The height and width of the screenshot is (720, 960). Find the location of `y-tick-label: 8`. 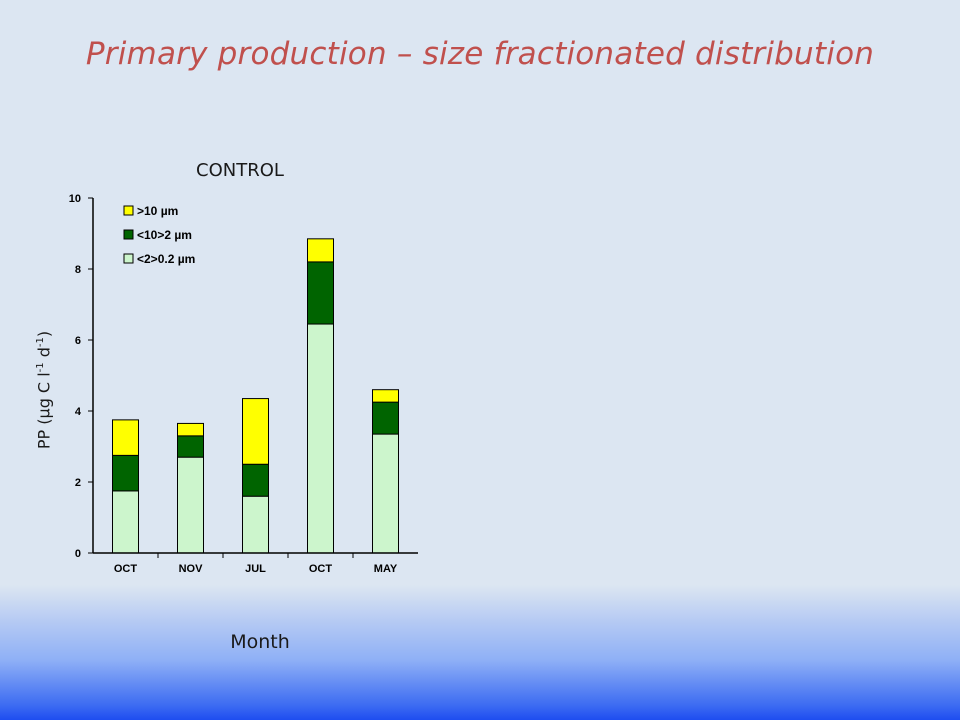

y-tick-label: 8 is located at coordinates (78, 270).